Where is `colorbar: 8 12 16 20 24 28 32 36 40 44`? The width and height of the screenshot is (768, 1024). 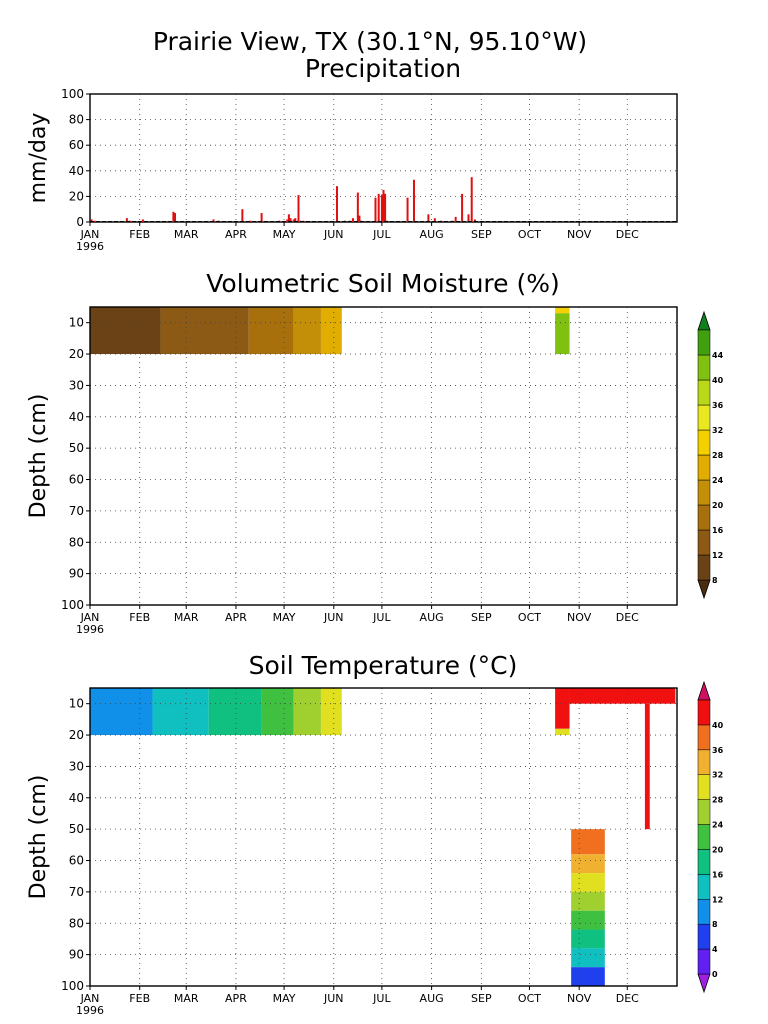 colorbar: 8 12 16 20 24 28 32 36 40 44 is located at coordinates (710, 455).